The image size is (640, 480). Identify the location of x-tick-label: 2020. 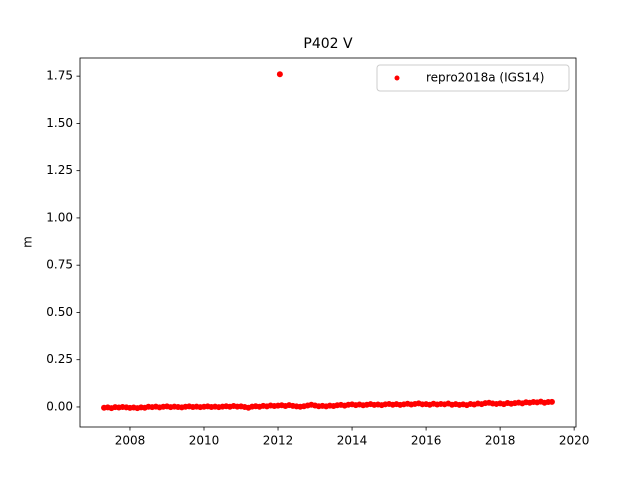
(574, 441).